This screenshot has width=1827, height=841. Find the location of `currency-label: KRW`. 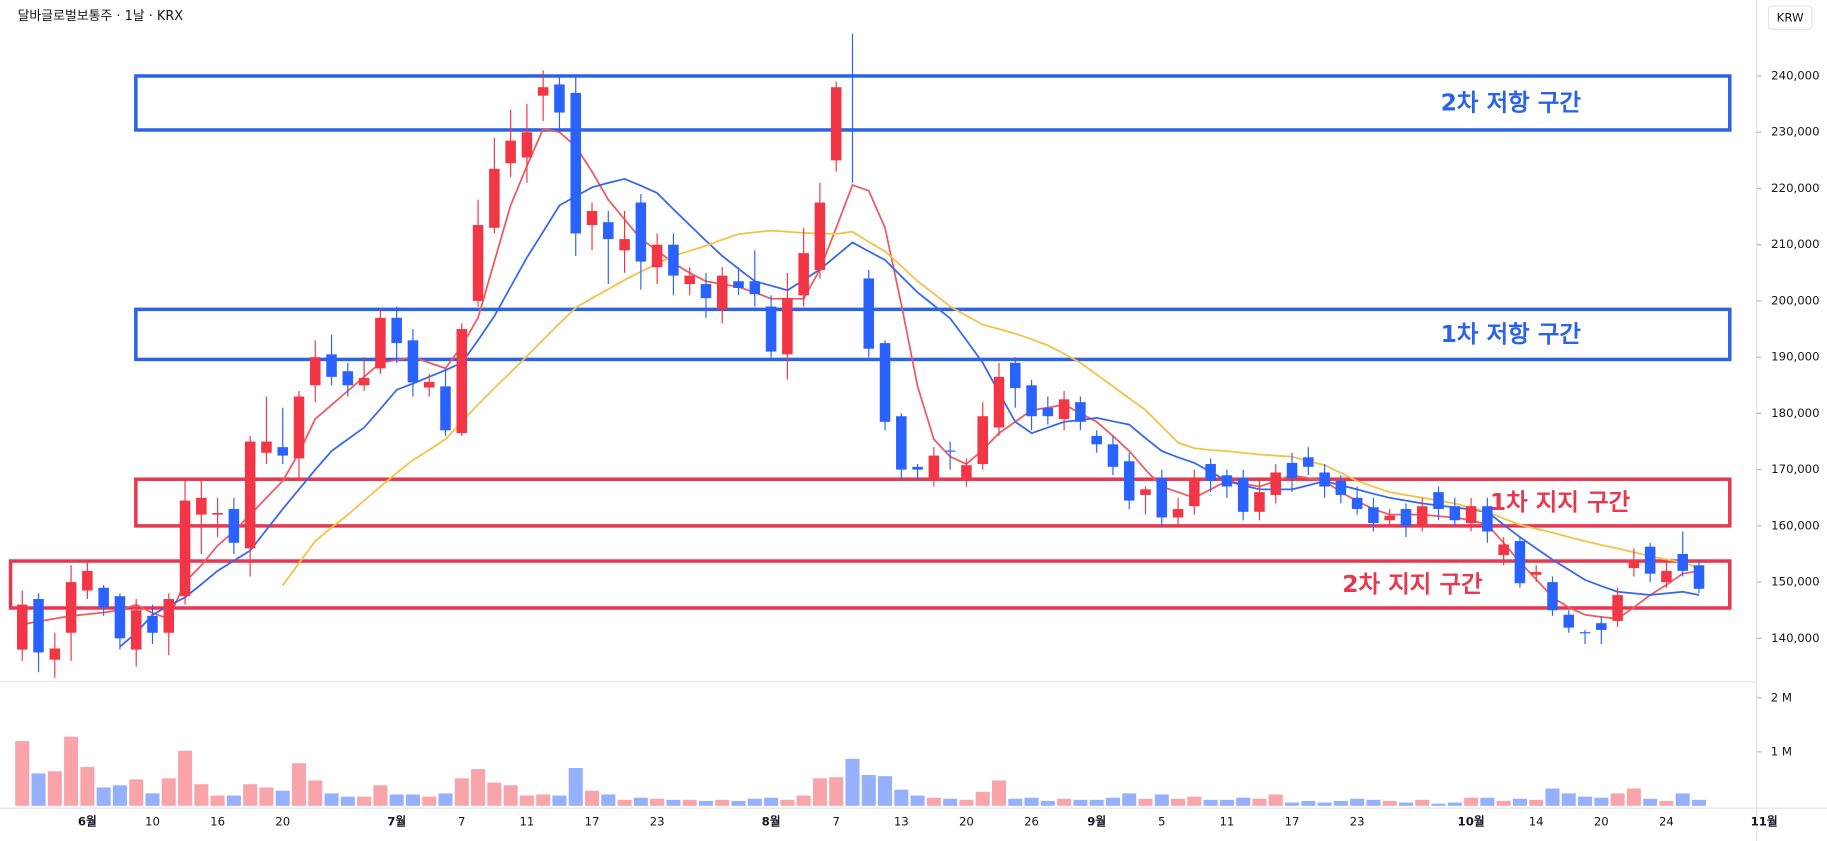

currency-label: KRW is located at coordinates (1790, 18).